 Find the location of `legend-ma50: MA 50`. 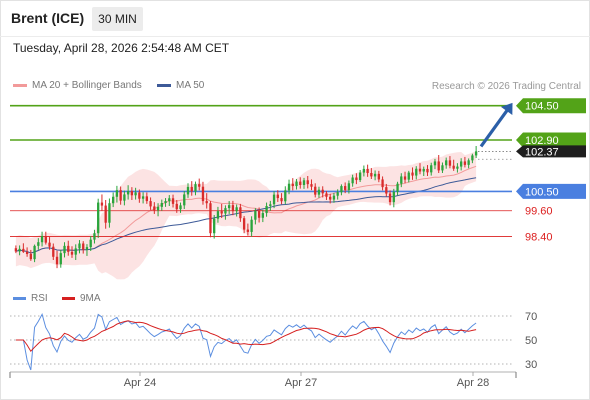

legend-ma50: MA 50 is located at coordinates (180, 85).